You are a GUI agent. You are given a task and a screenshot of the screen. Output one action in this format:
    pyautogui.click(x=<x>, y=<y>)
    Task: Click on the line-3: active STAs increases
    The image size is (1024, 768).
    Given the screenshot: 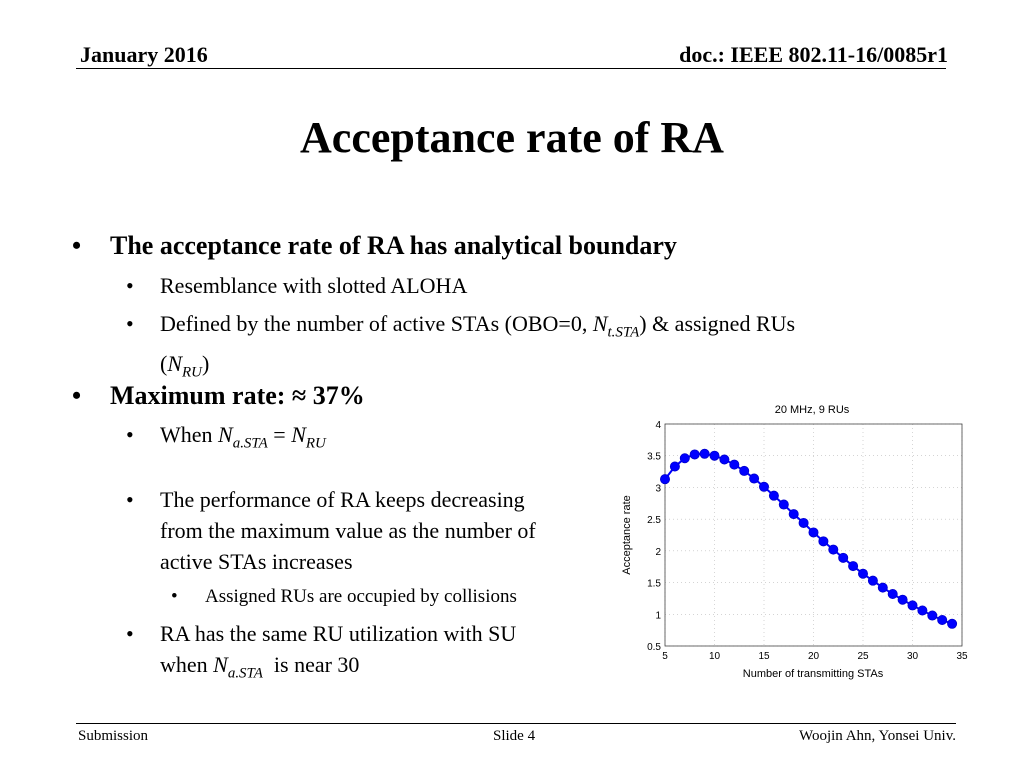 What is the action you would take?
    pyautogui.click(x=256, y=561)
    